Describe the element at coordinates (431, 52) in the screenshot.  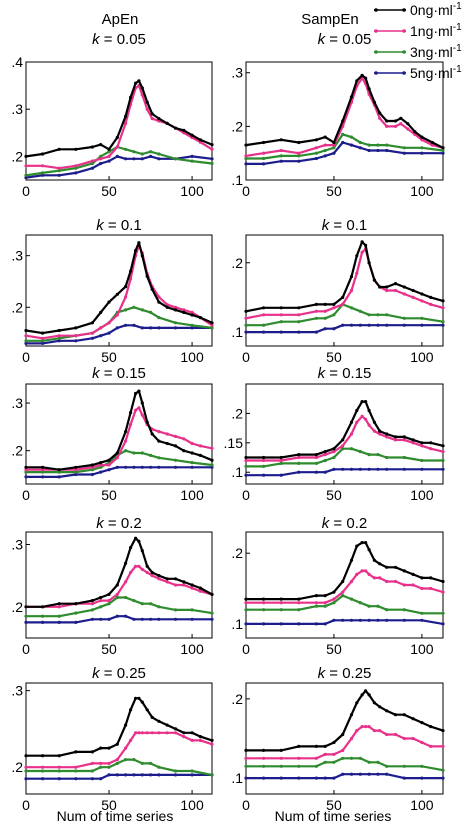
I see `legend-label-text: 3ng·ml` at that location.